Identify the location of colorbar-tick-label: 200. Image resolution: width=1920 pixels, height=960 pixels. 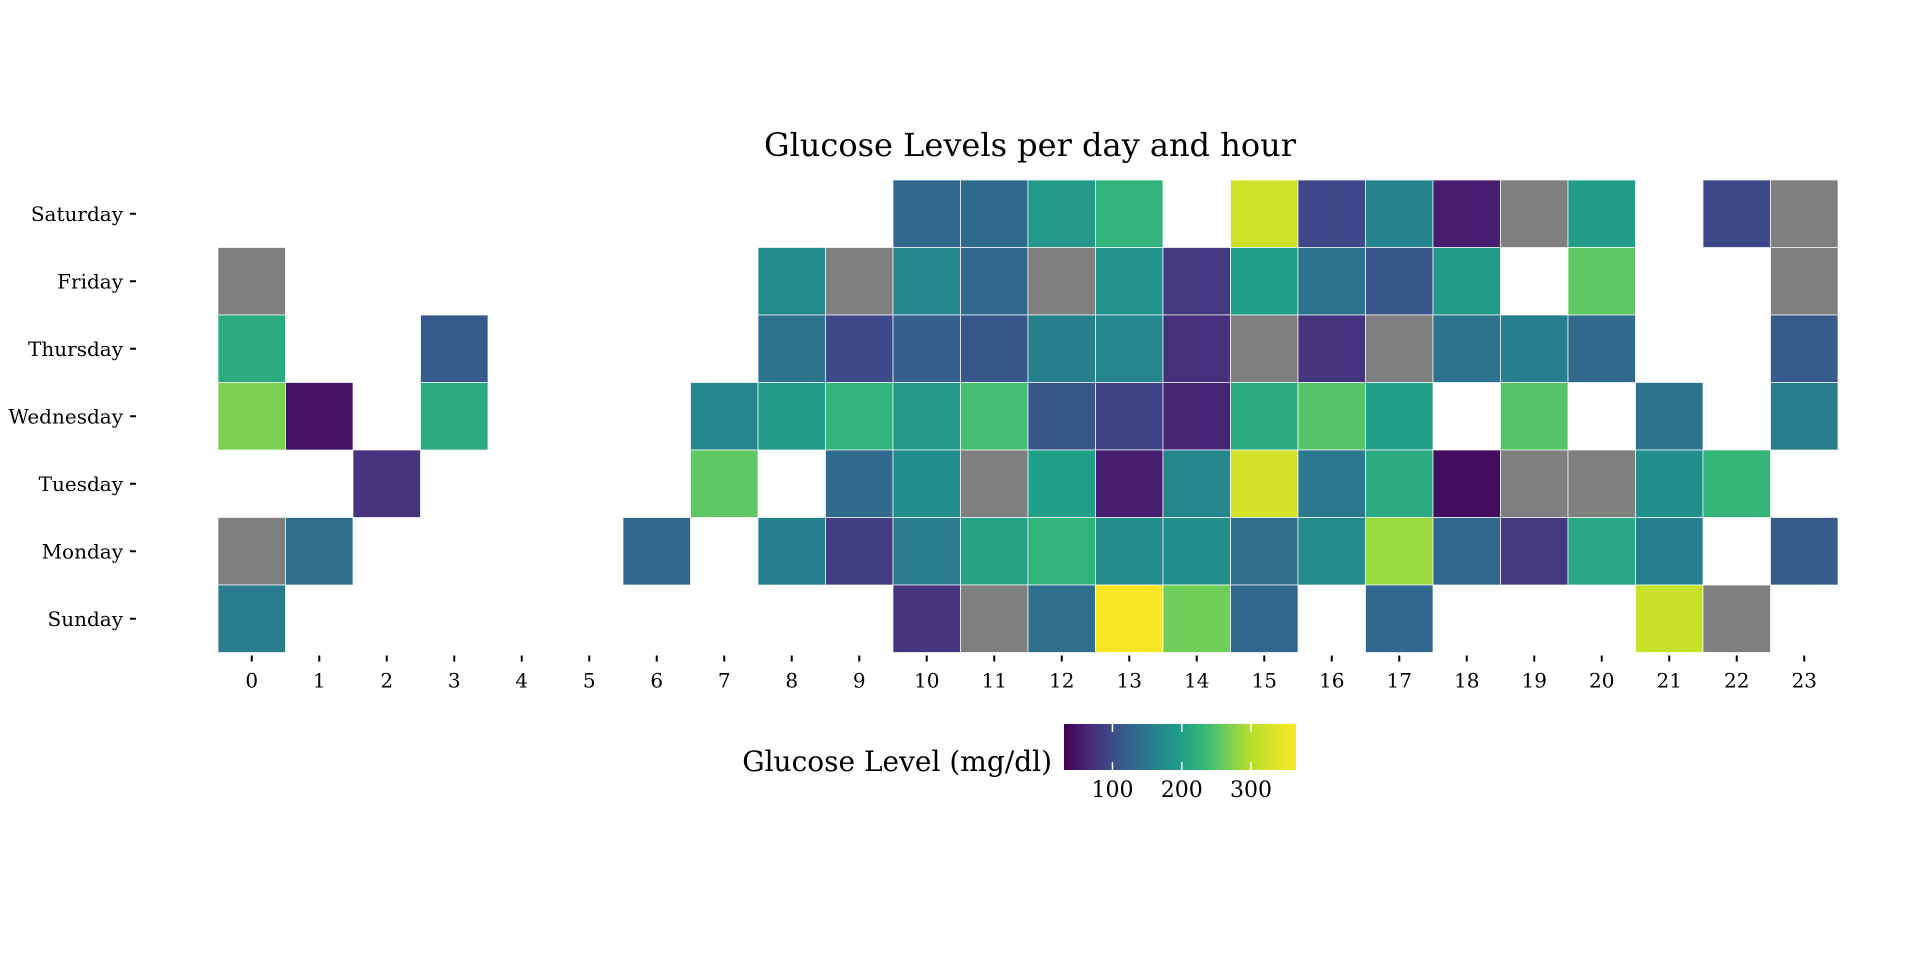
(1182, 790).